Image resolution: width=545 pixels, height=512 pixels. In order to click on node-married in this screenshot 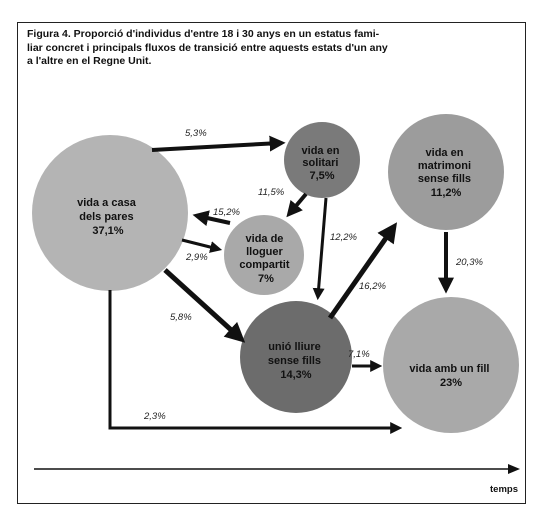, I will do `click(446, 172)`.